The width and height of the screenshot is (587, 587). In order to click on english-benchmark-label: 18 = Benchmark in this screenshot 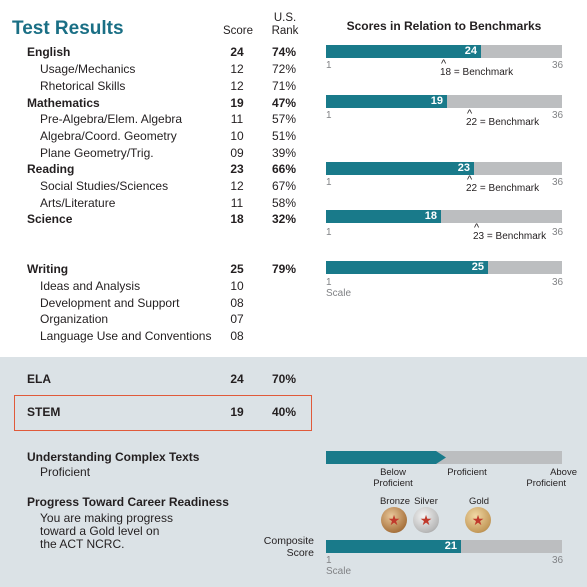, I will do `click(477, 72)`.